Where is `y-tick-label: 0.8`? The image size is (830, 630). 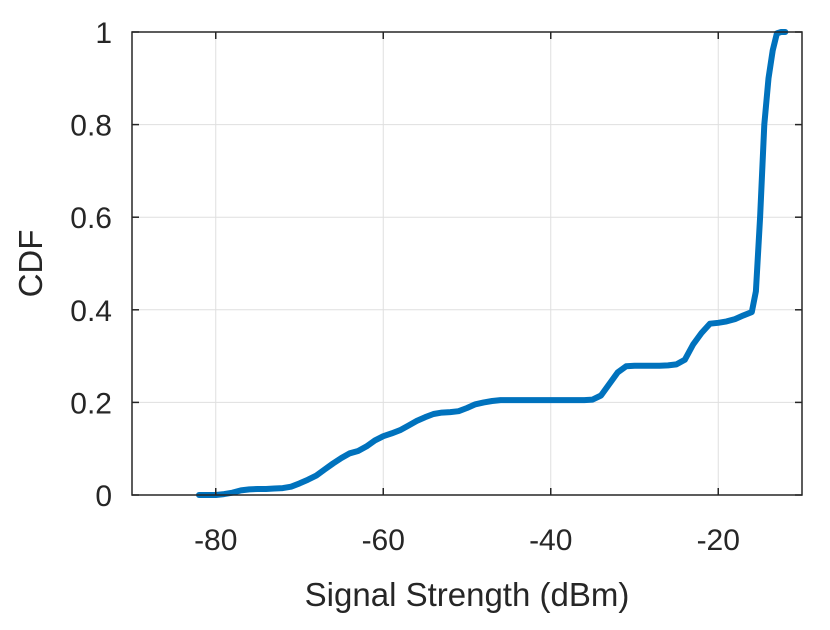 y-tick-label: 0.8 is located at coordinates (91, 126).